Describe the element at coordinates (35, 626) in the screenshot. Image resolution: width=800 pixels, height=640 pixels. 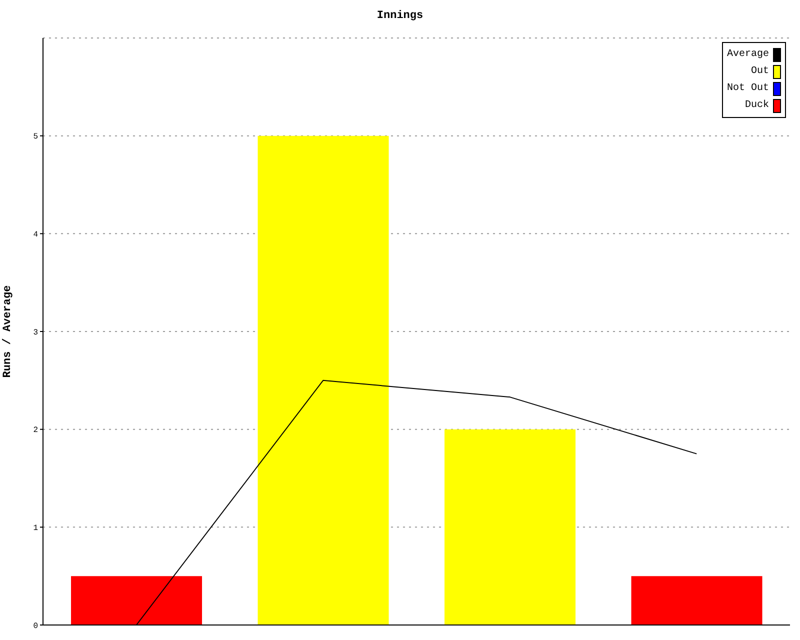
I see `y-tick-label: 0` at that location.